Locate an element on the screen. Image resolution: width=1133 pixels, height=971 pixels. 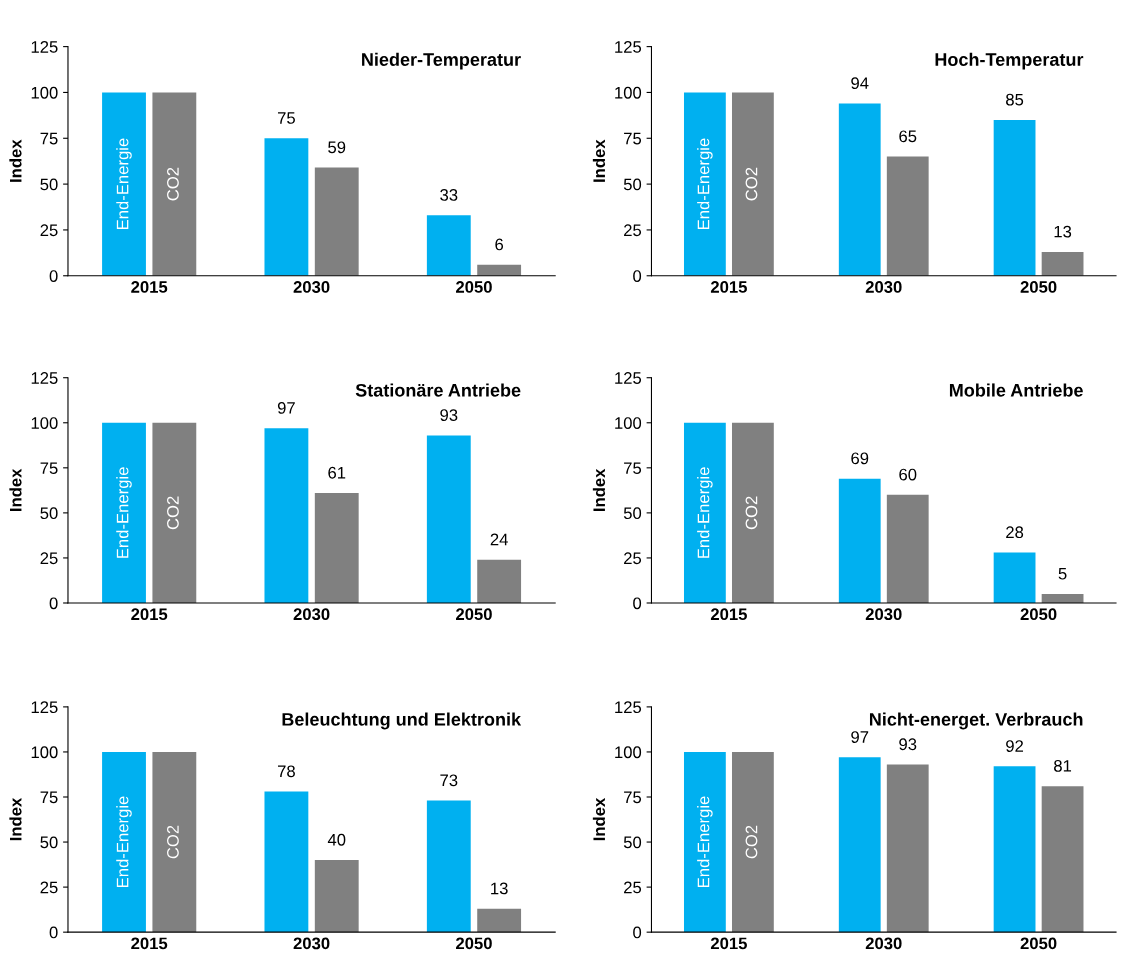
data-label: 97 is located at coordinates (286, 407).